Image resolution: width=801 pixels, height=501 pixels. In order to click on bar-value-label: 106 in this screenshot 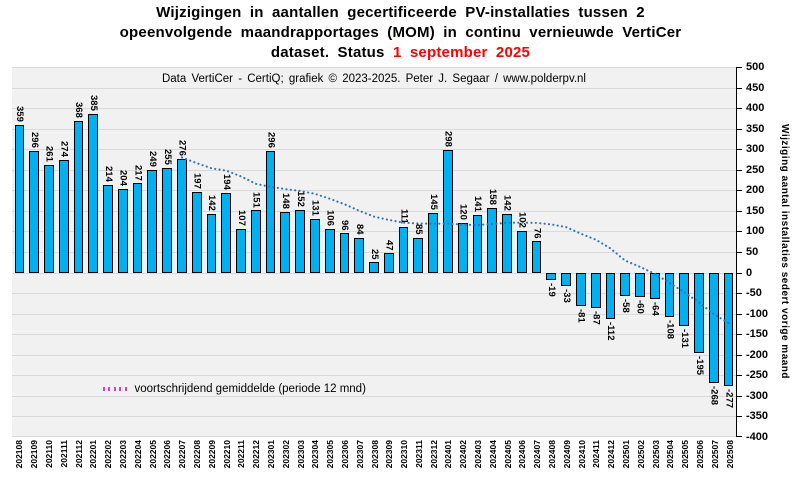, I will do `click(330, 218)`.